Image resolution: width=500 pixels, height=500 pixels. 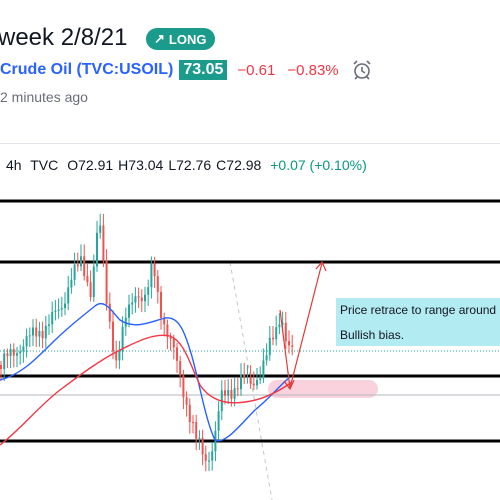 What do you see at coordinates (146, 165) in the screenshot?
I see `high-value: 73.04` at bounding box center [146, 165].